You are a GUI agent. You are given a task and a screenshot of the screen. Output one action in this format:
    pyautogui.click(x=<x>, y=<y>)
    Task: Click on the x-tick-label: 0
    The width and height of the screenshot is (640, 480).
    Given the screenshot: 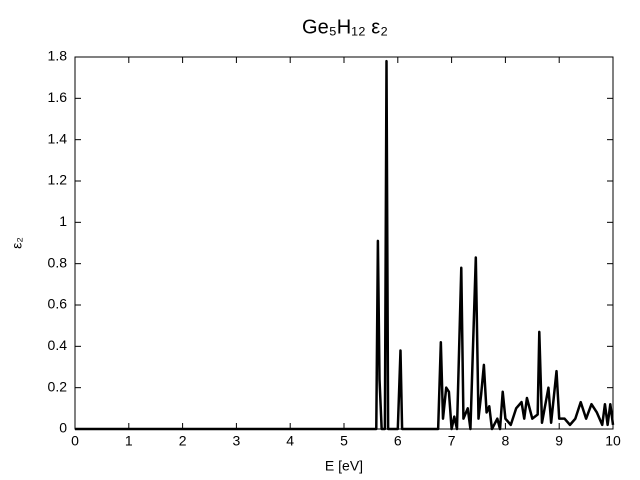 What is the action you would take?
    pyautogui.click(x=75, y=441)
    